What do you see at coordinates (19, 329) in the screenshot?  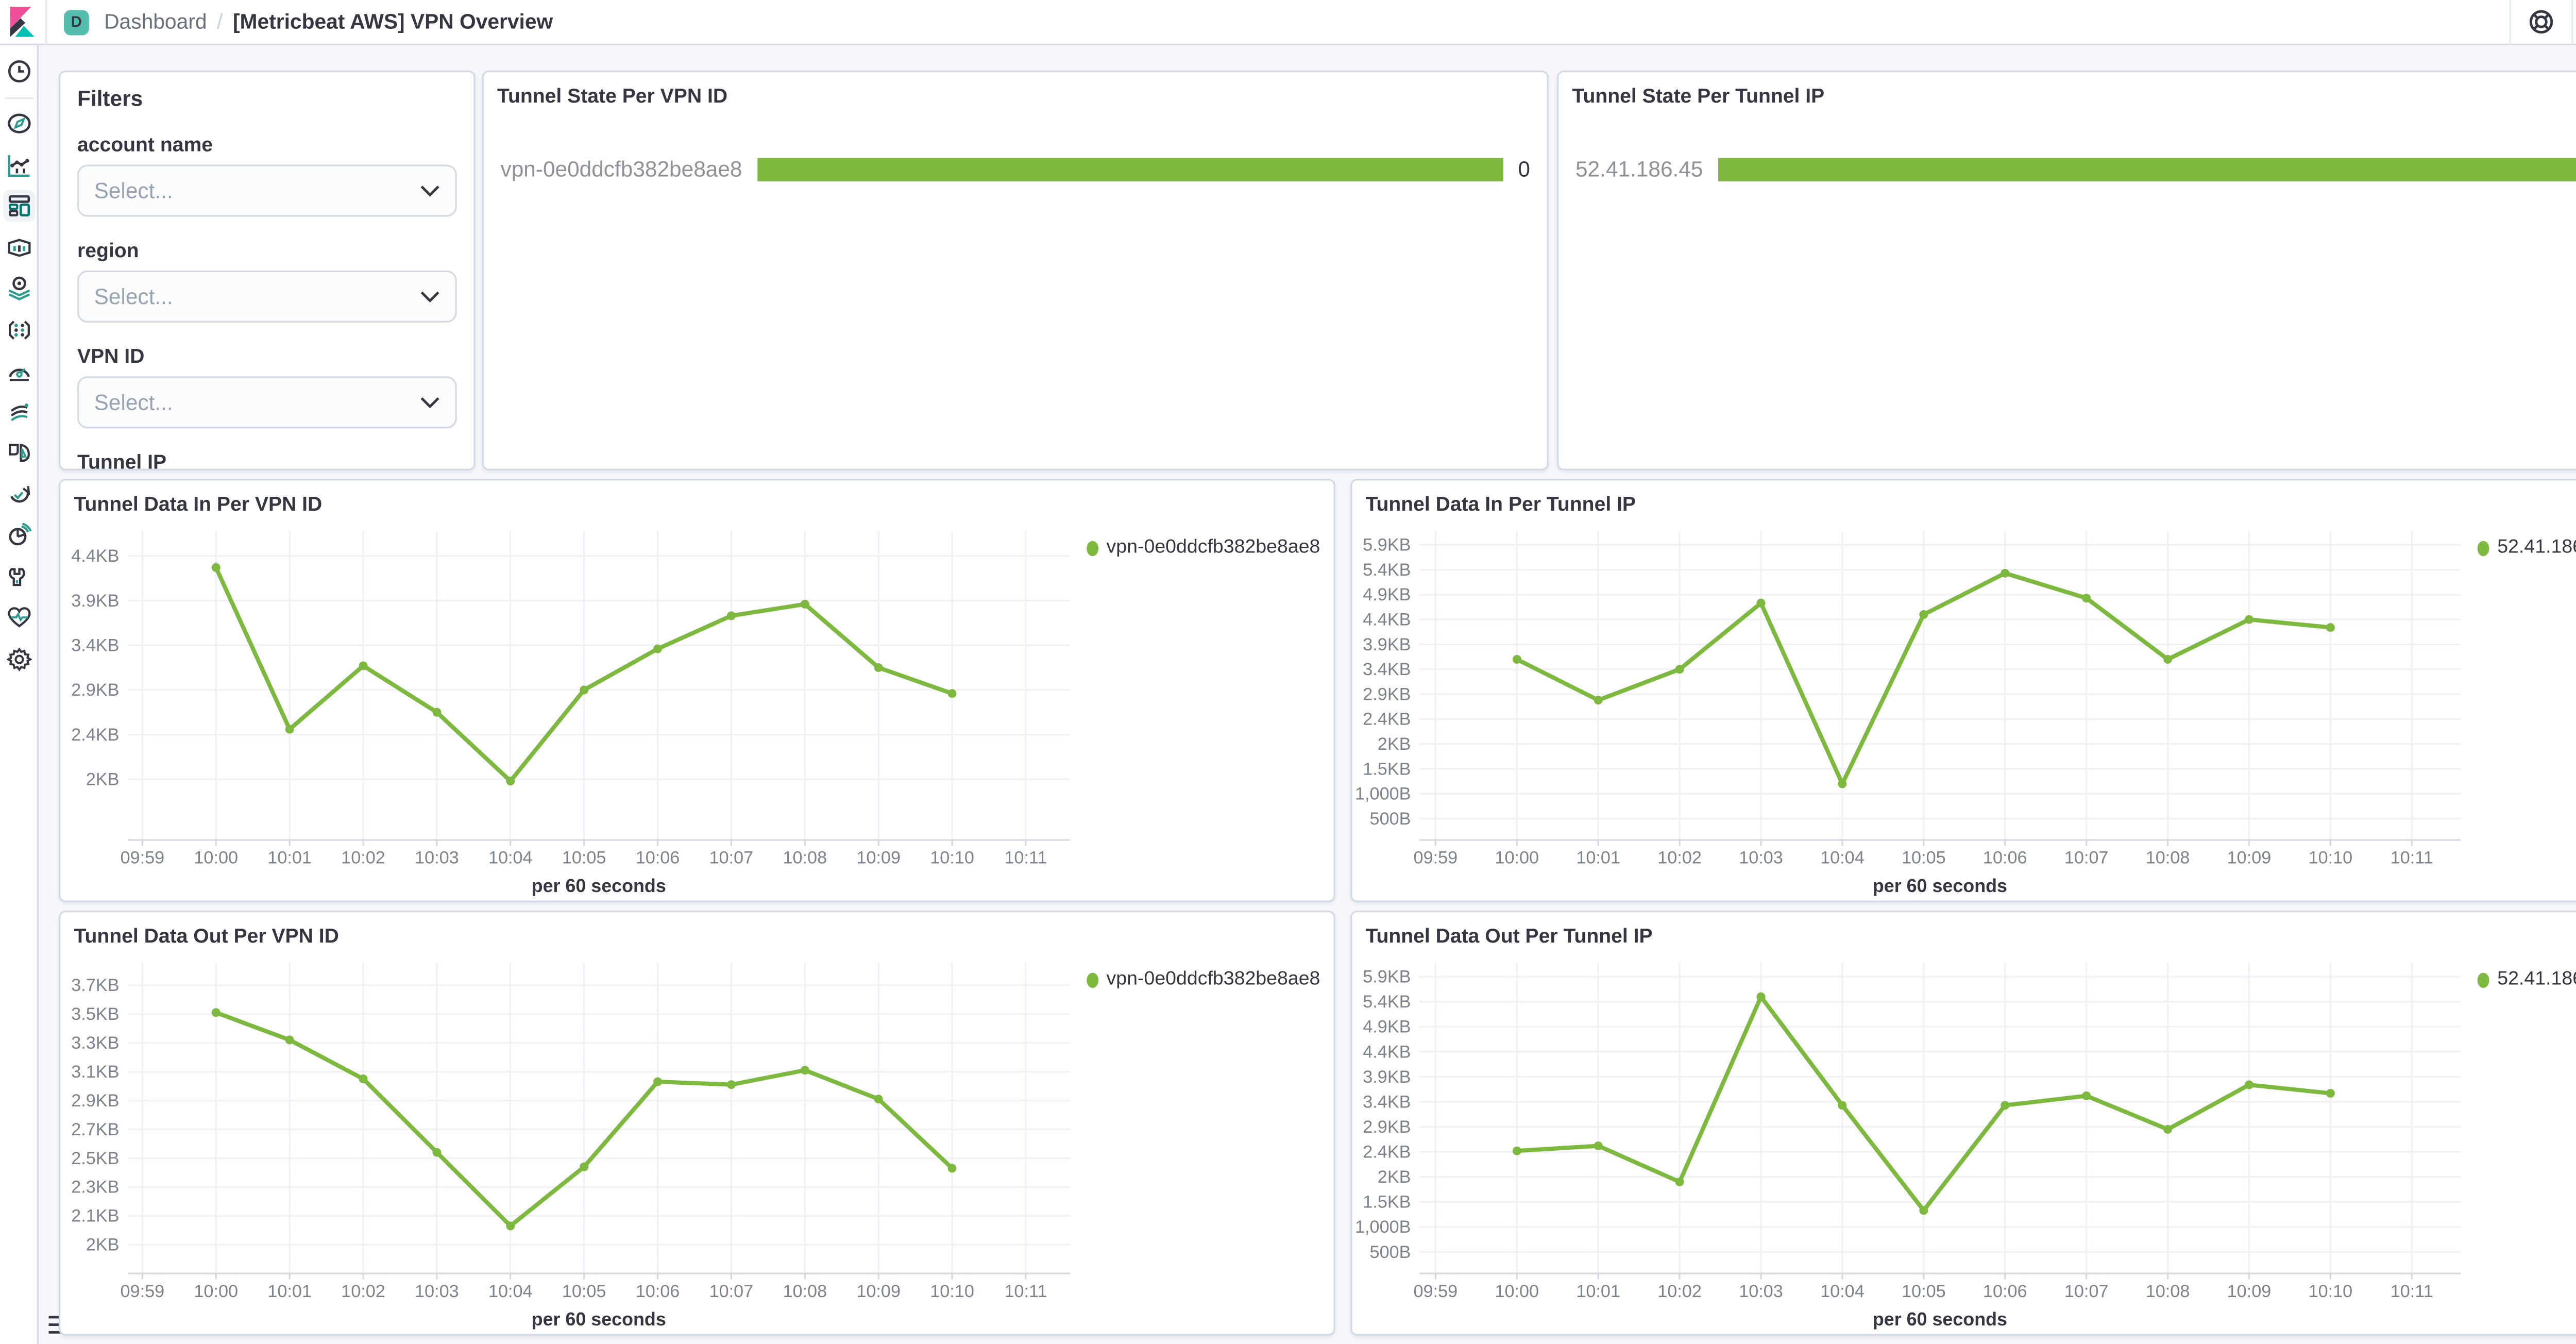 I see `sidebar-item-machine-learning` at bounding box center [19, 329].